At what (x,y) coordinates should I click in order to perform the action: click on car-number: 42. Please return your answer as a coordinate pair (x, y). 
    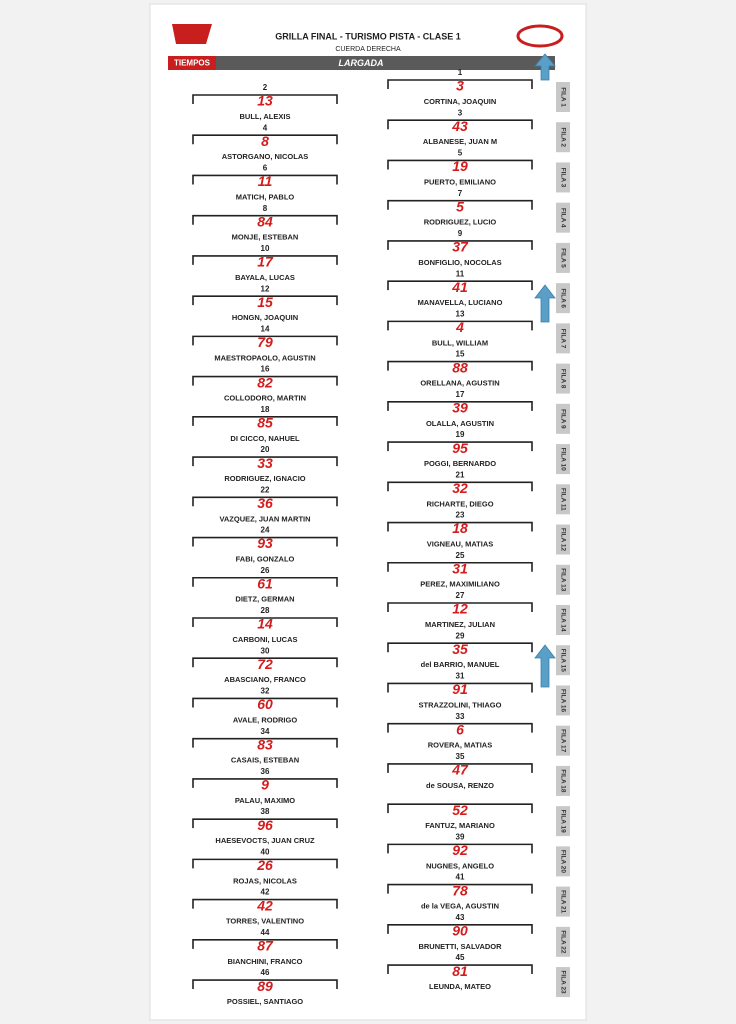
    Looking at the image, I should click on (264, 905).